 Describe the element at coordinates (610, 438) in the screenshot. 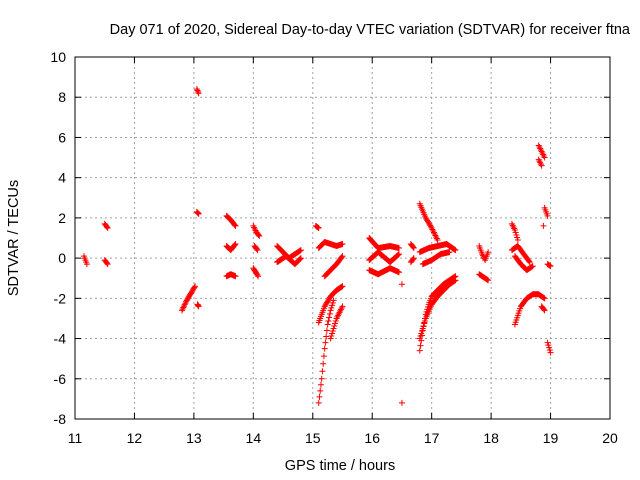

I see `x-tick-label: 20` at that location.